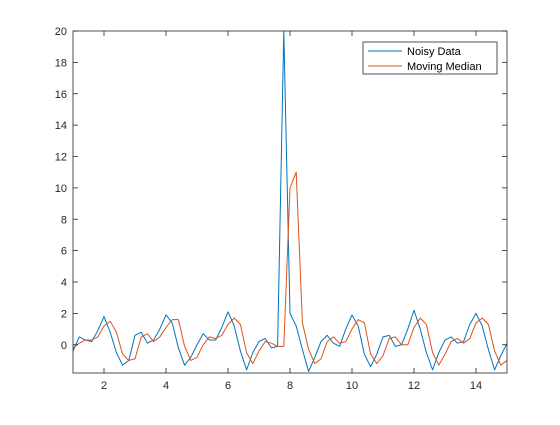 The image size is (560, 425). Describe the element at coordinates (61, 158) in the screenshot. I see `y-tick-label: 12` at that location.